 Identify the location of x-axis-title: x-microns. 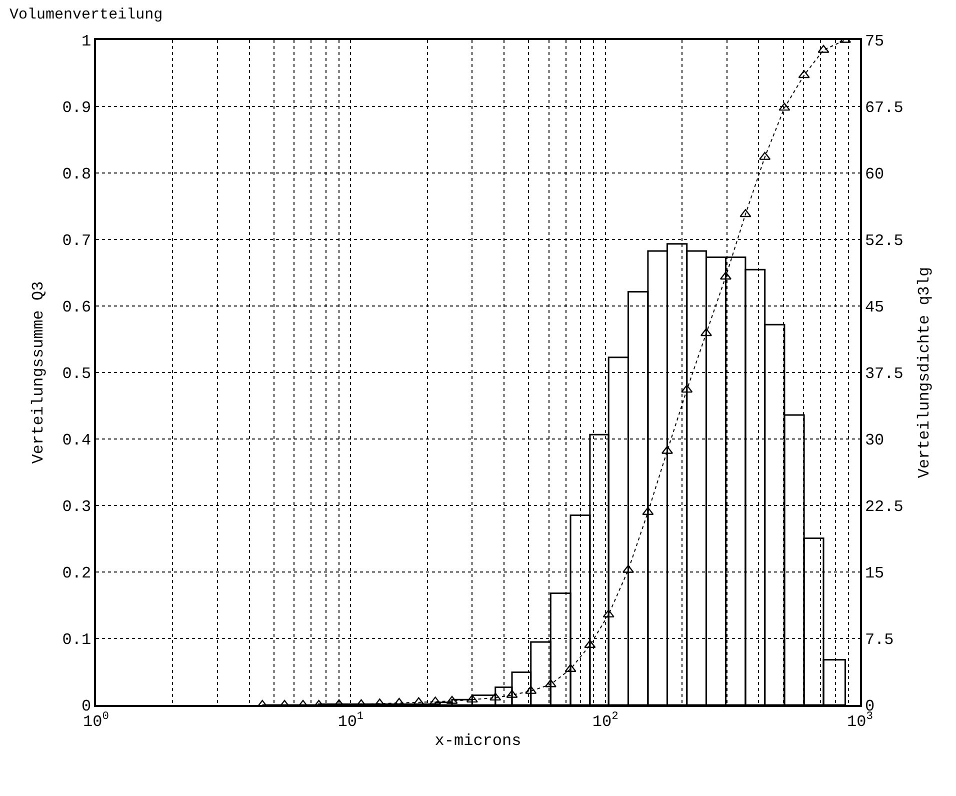
(478, 741).